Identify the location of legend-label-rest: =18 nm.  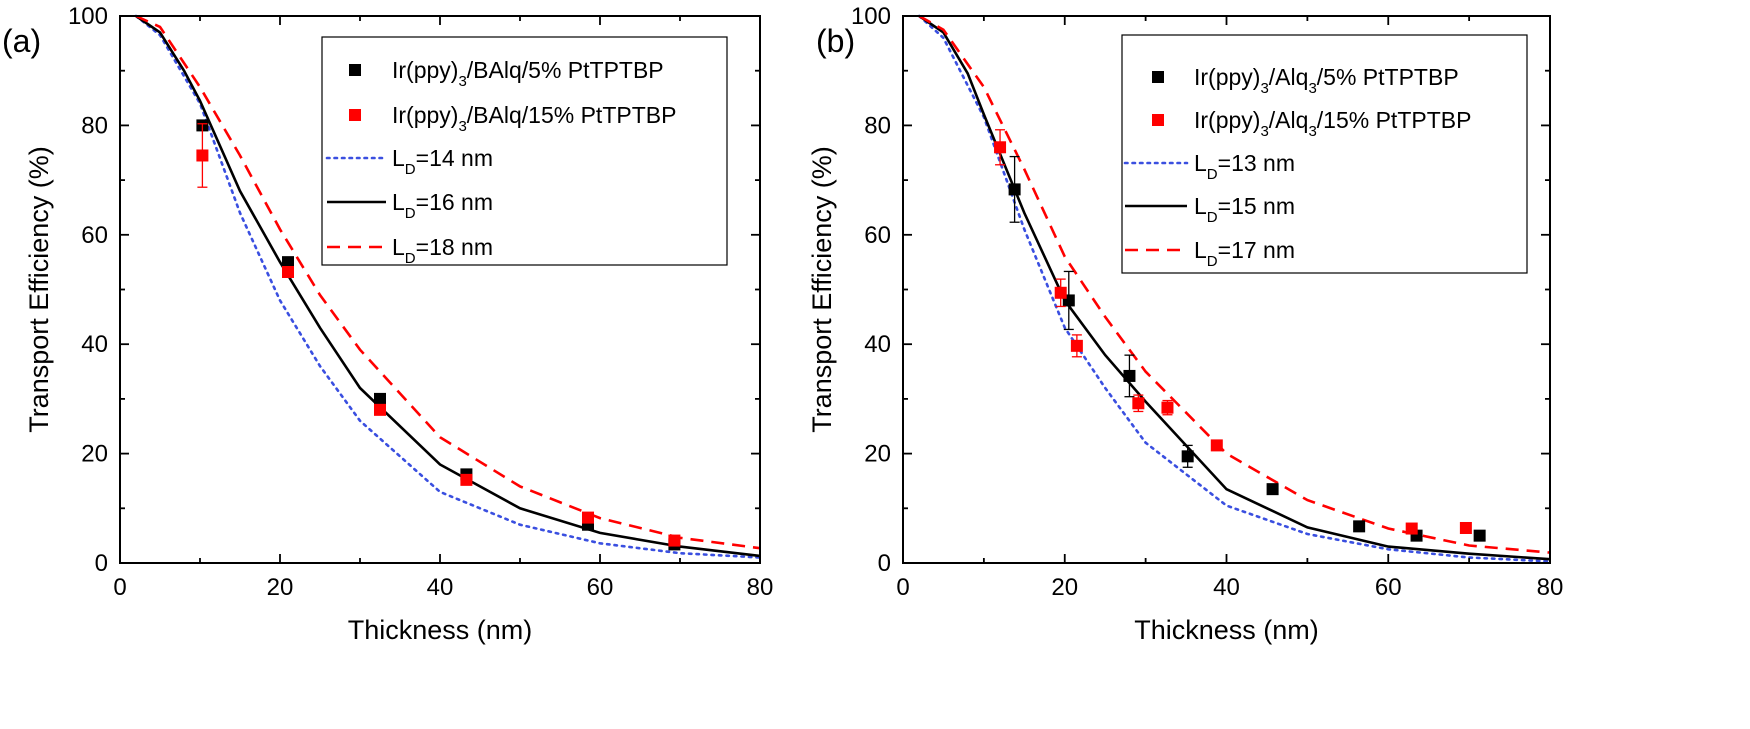
(454, 247).